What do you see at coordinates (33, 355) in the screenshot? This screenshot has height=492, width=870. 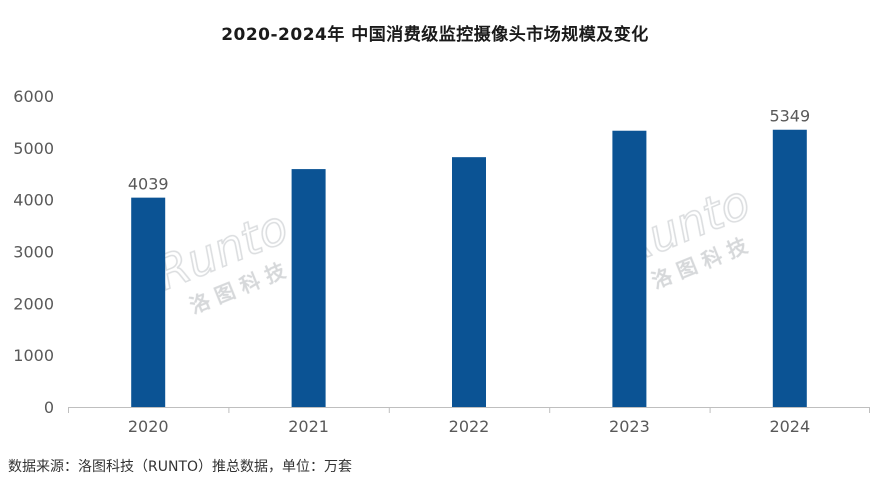 I see `y-tick-label: 1000` at bounding box center [33, 355].